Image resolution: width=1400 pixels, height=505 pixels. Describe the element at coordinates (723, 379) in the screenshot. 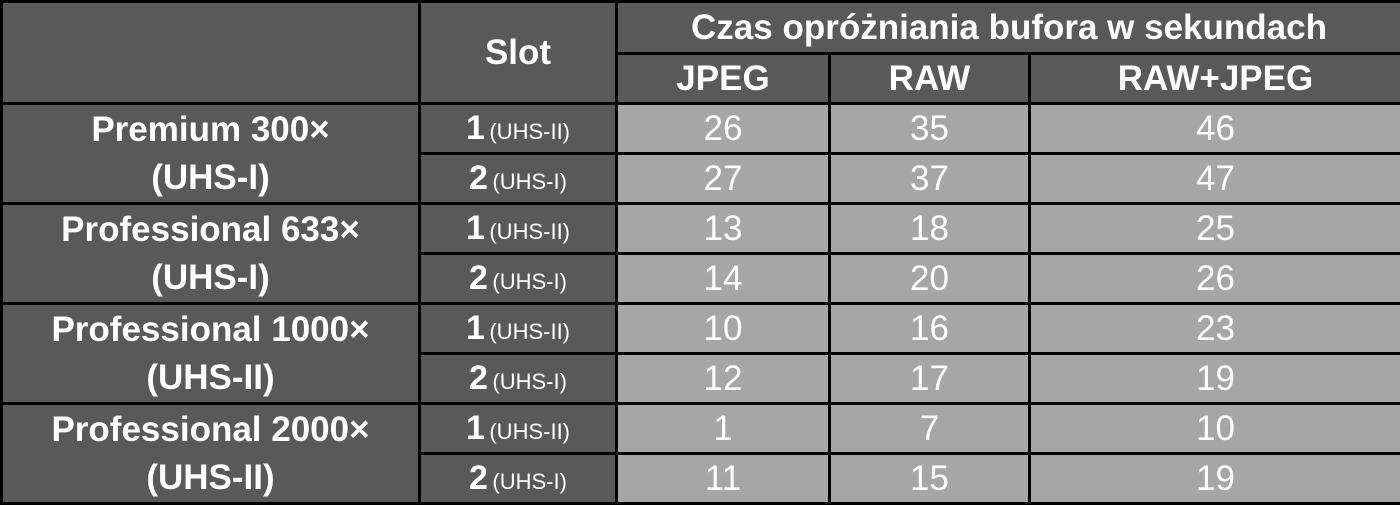

I see `value-cell: 12` at that location.